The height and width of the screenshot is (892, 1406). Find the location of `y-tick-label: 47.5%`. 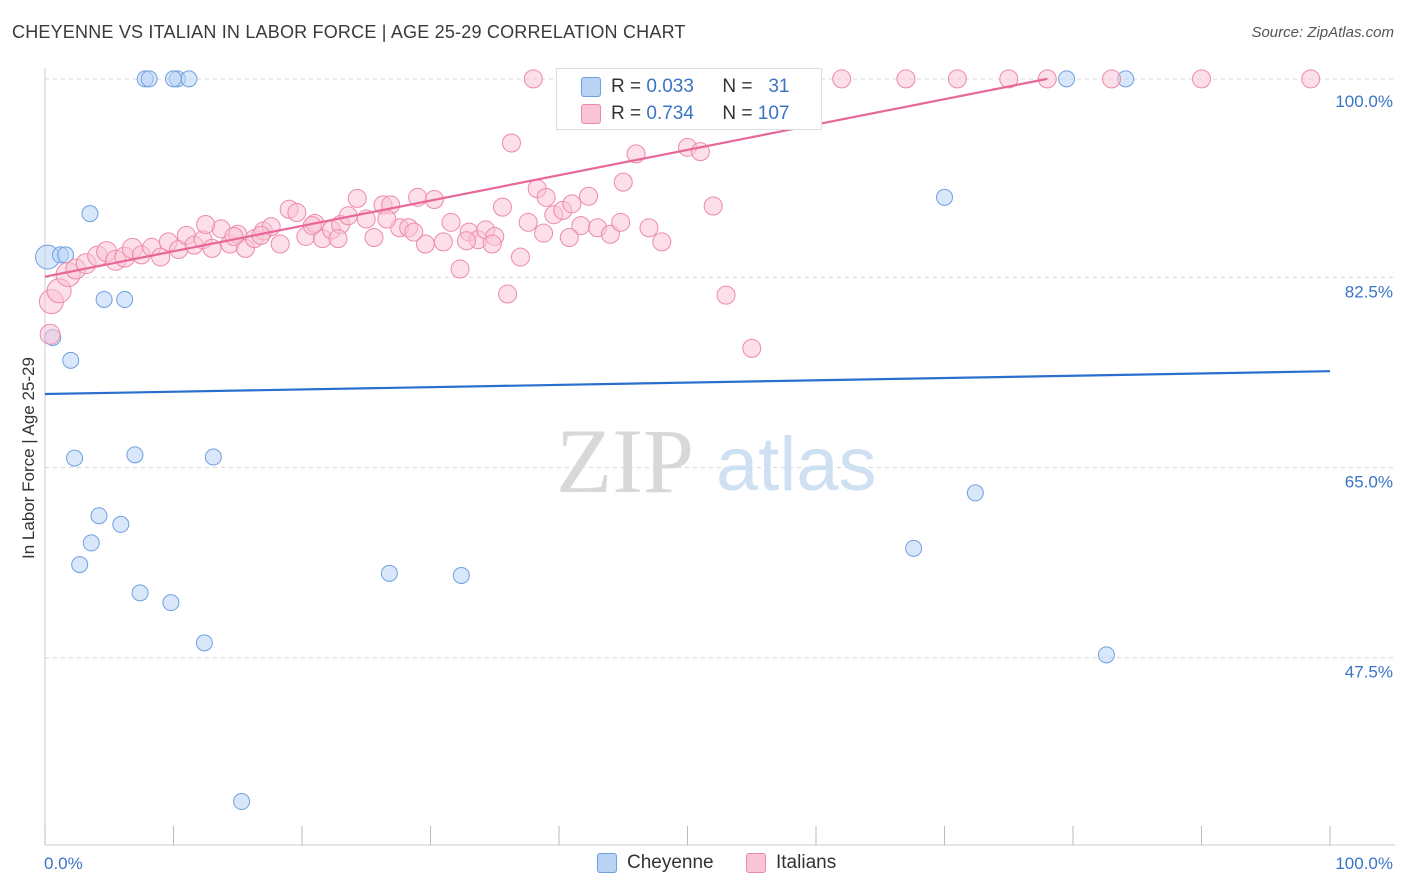

y-tick-label: 47.5% is located at coordinates (1369, 672).